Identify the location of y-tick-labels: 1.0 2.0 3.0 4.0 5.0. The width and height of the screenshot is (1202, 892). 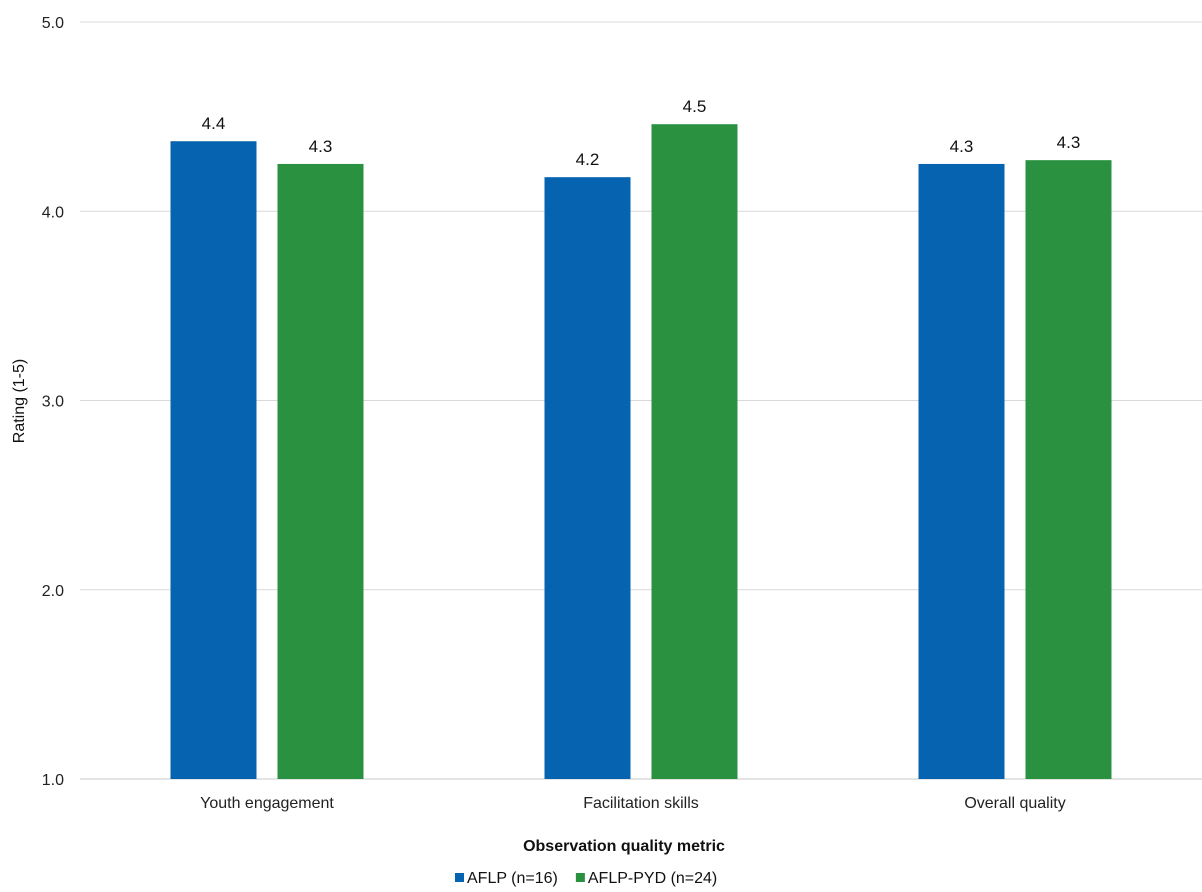
(53, 402).